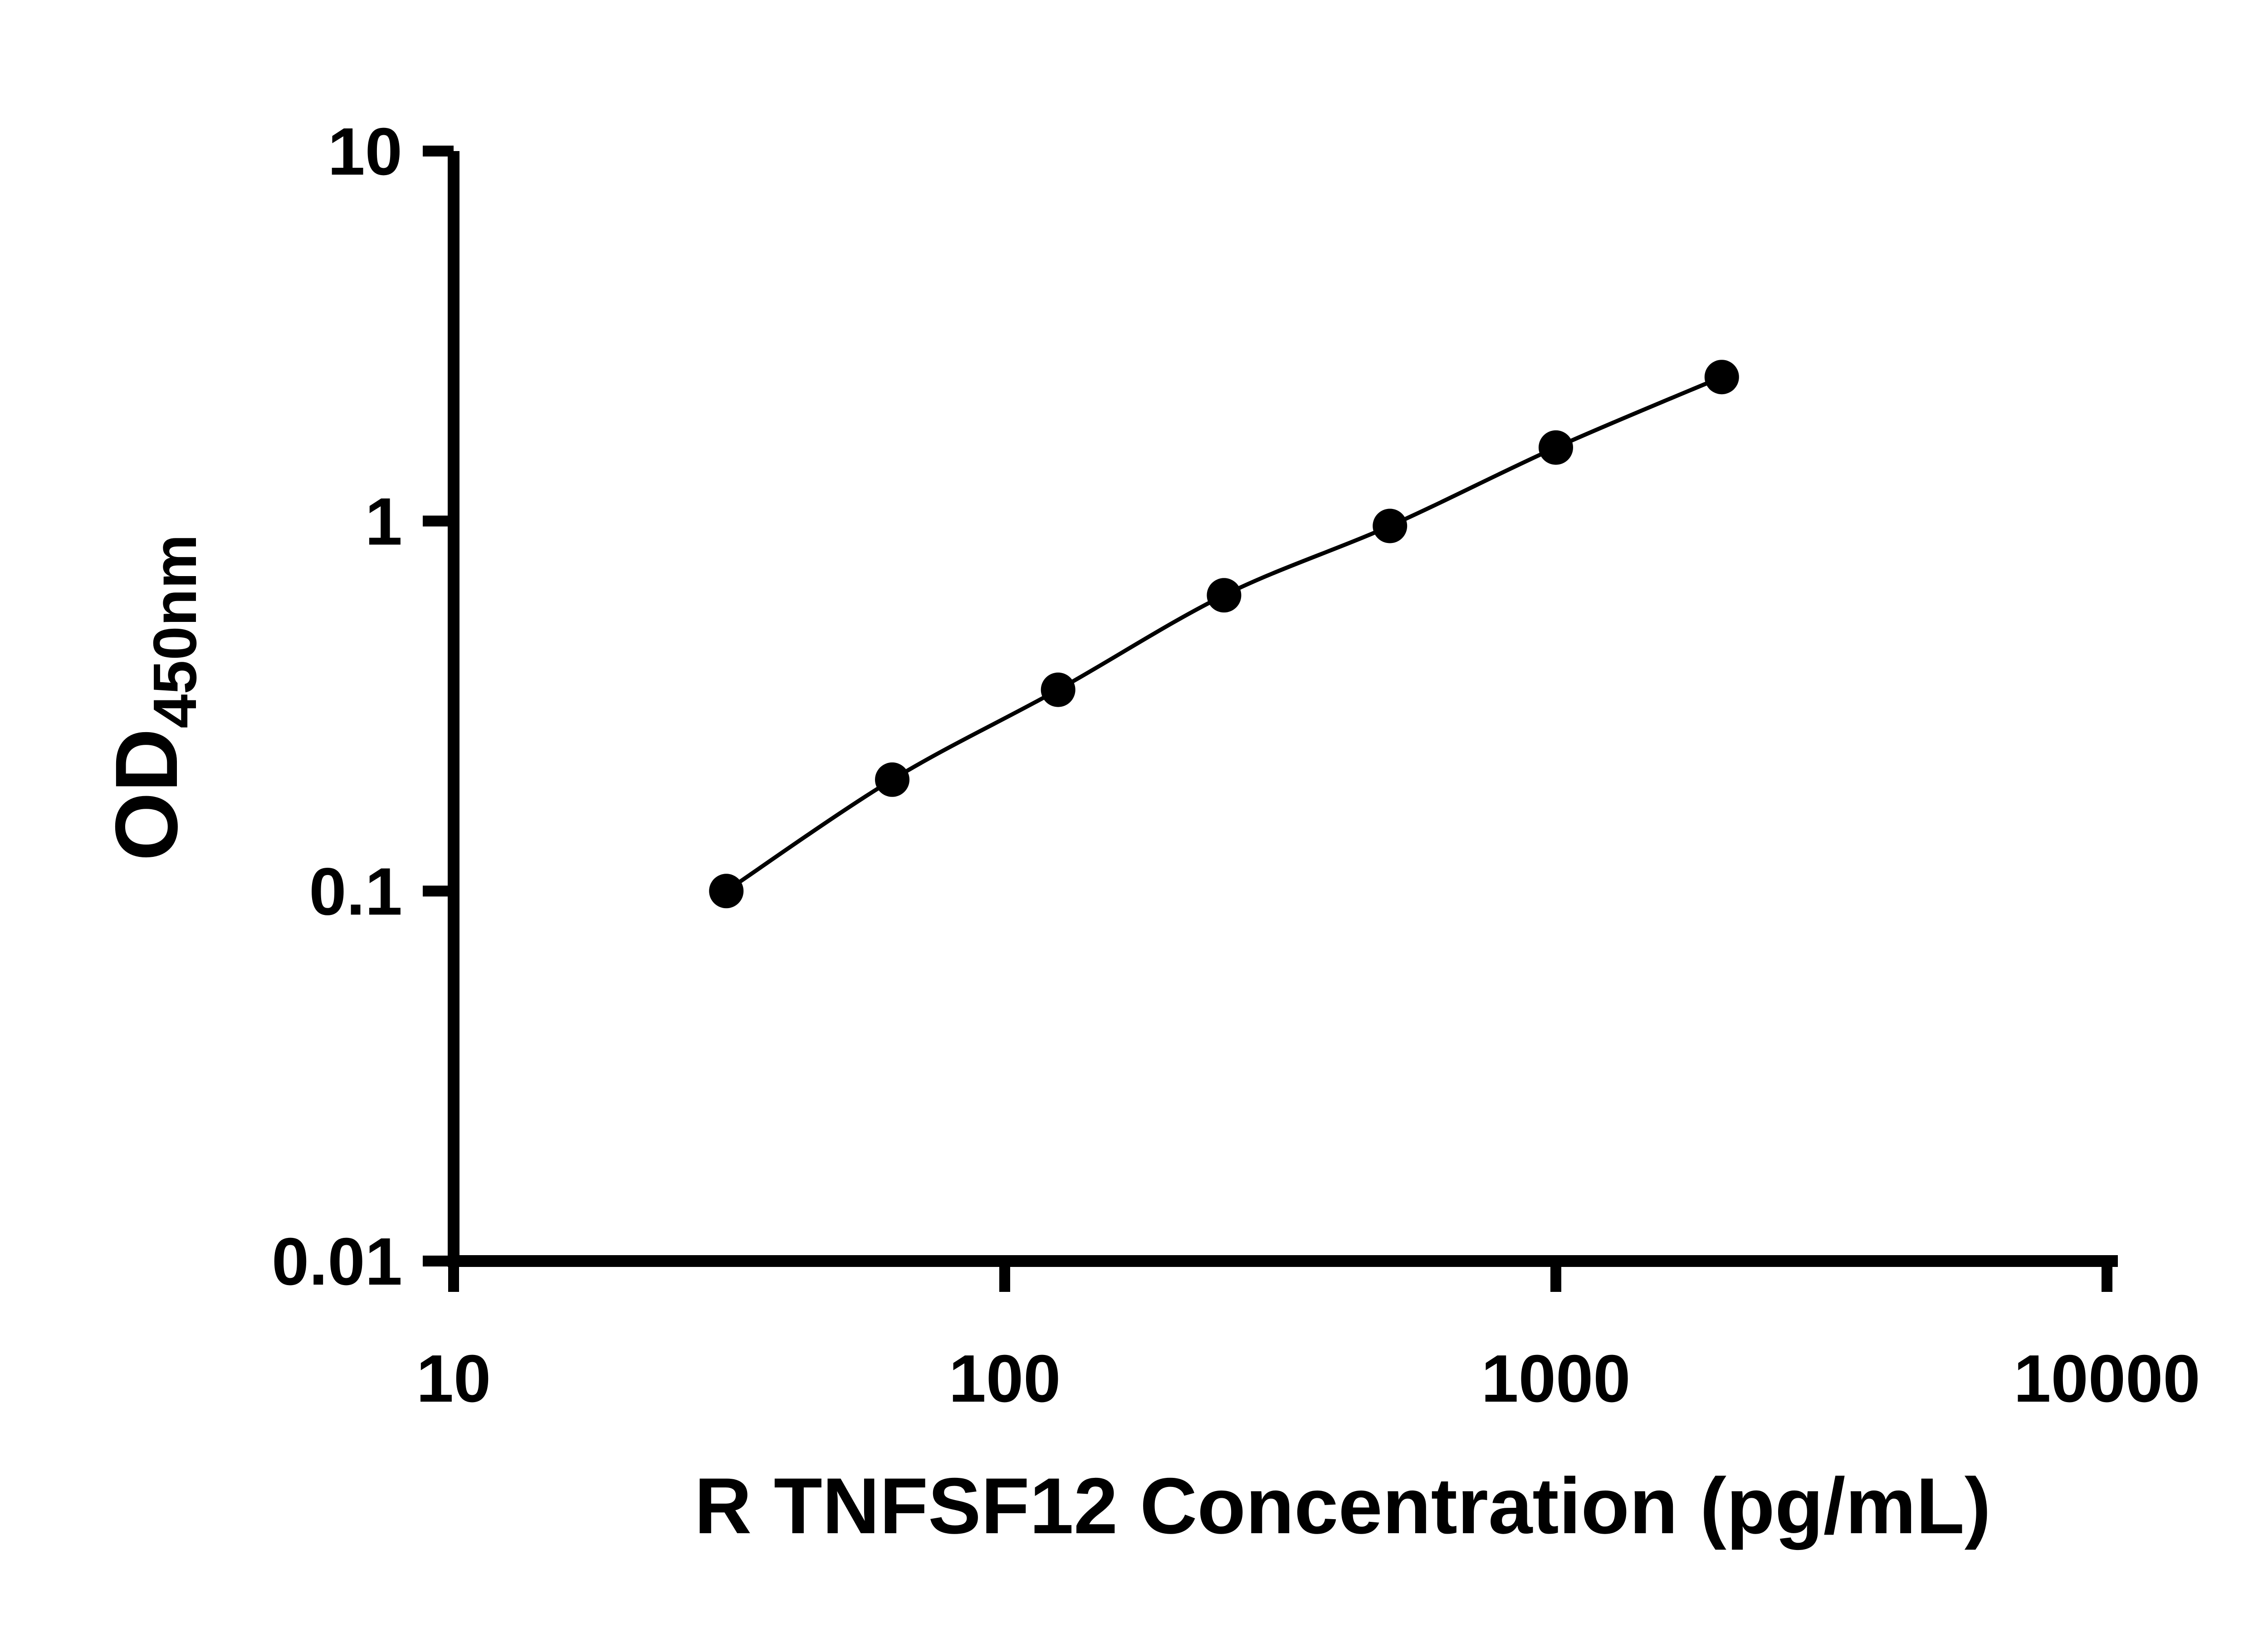 This screenshot has height=1633, width=2268. What do you see at coordinates (365, 151) in the screenshot?
I see `y-axis-tick-label: 10` at bounding box center [365, 151].